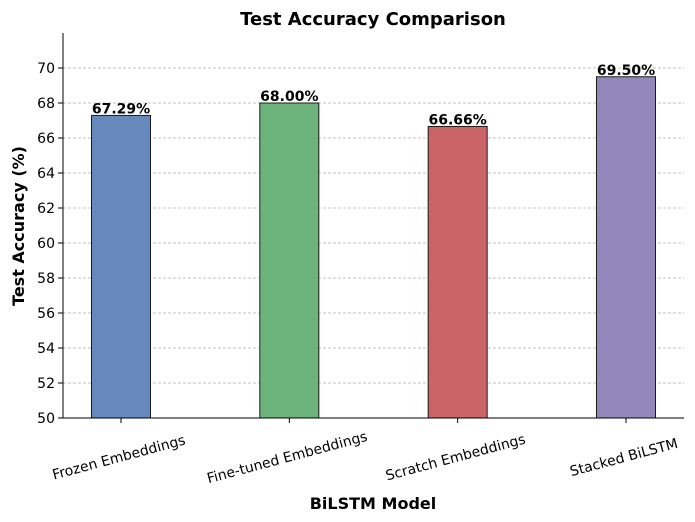 The height and width of the screenshot is (522, 695). I want to click on y-tick-label: 66, so click(46, 139).